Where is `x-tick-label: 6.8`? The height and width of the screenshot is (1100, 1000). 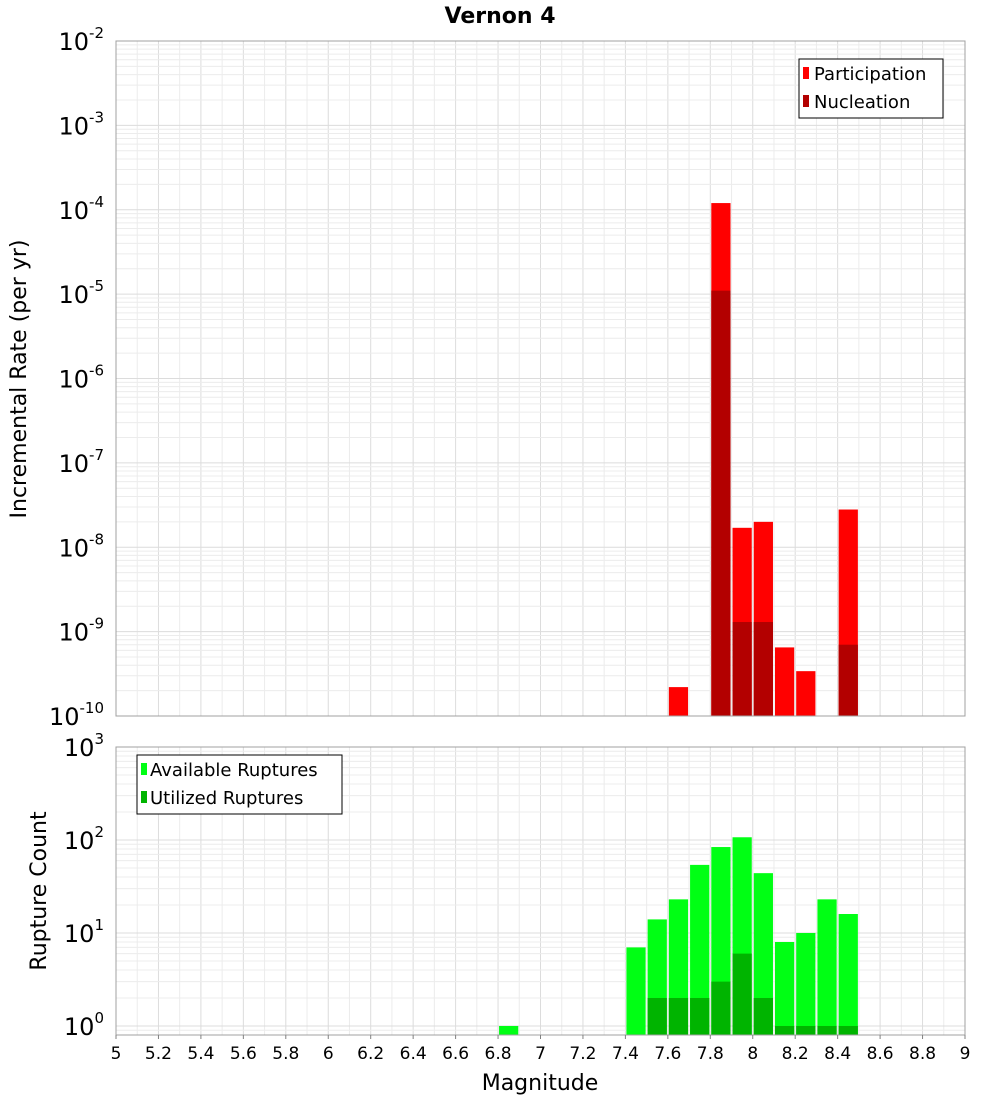
x-tick-label: 6.8 is located at coordinates (498, 1054).